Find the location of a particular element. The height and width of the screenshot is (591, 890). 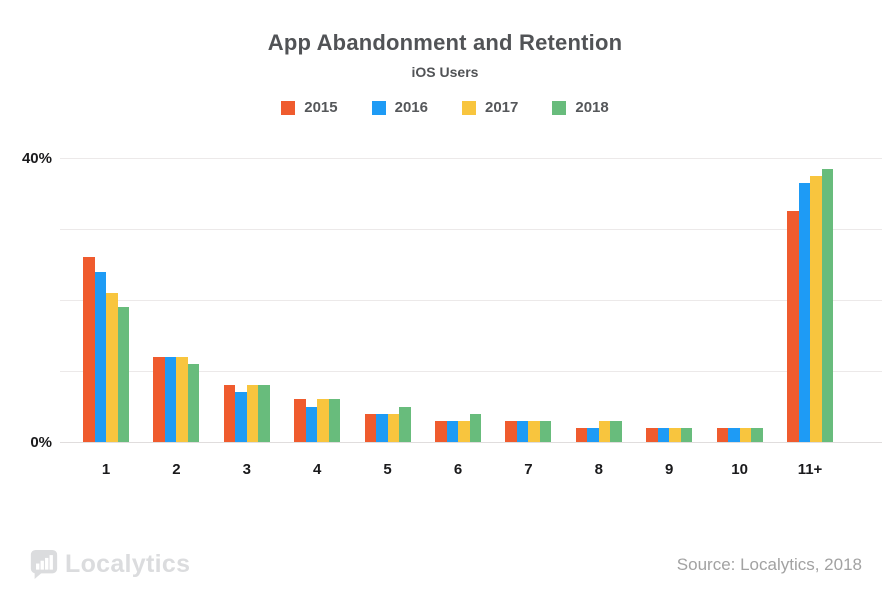

legend-label: 2018 is located at coordinates (592, 107).